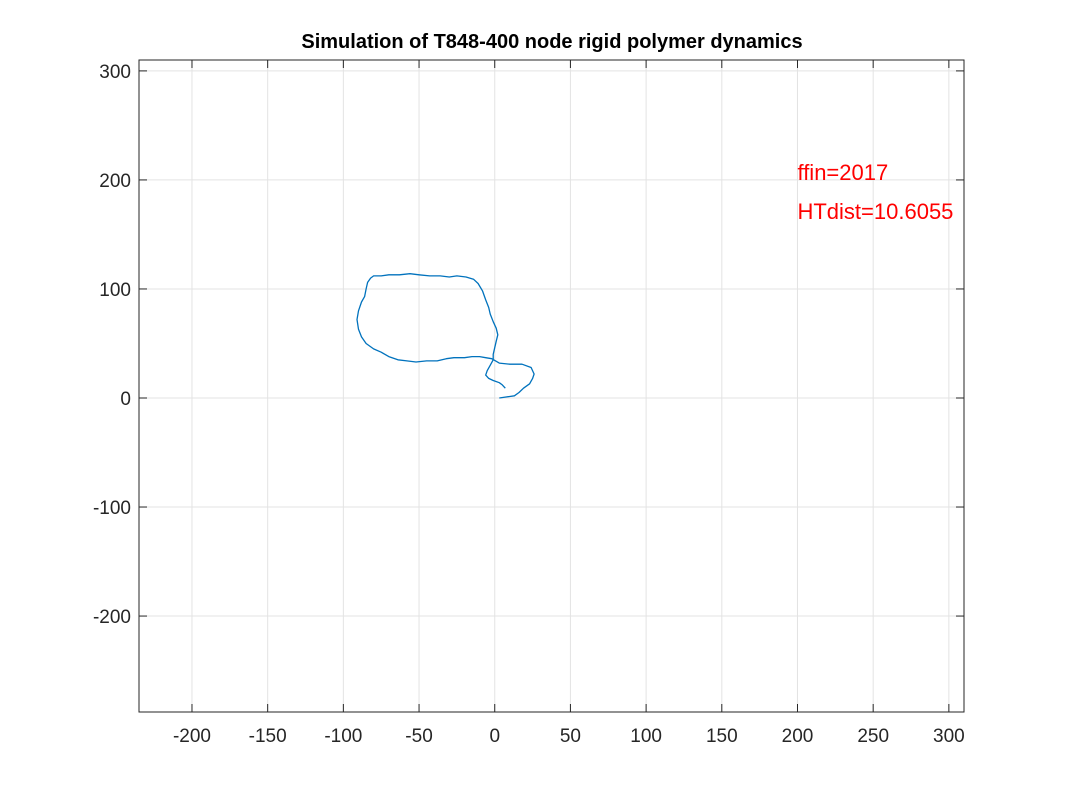 The height and width of the screenshot is (800, 1067). What do you see at coordinates (112, 617) in the screenshot?
I see `y-tick-label: -200` at bounding box center [112, 617].